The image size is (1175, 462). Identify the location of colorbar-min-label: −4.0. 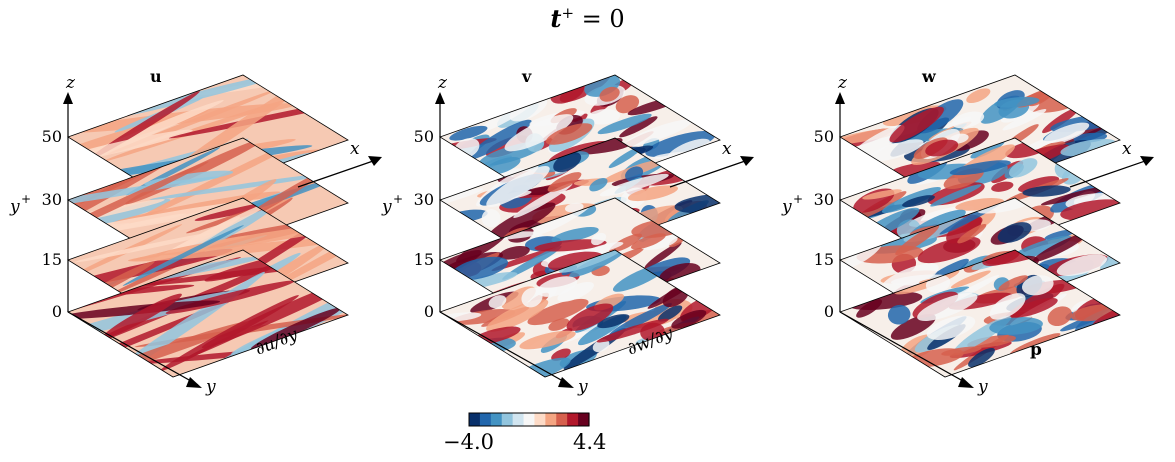
(468, 442).